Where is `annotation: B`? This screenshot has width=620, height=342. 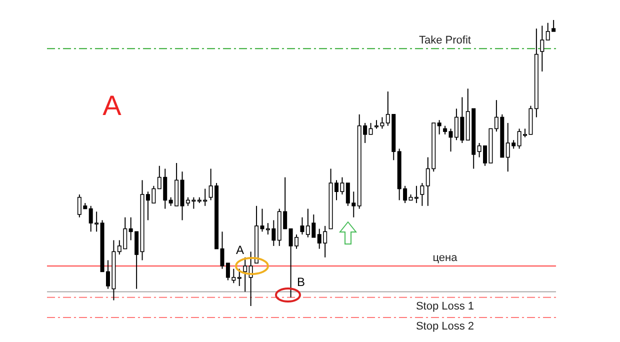 annotation: B is located at coordinates (301, 282).